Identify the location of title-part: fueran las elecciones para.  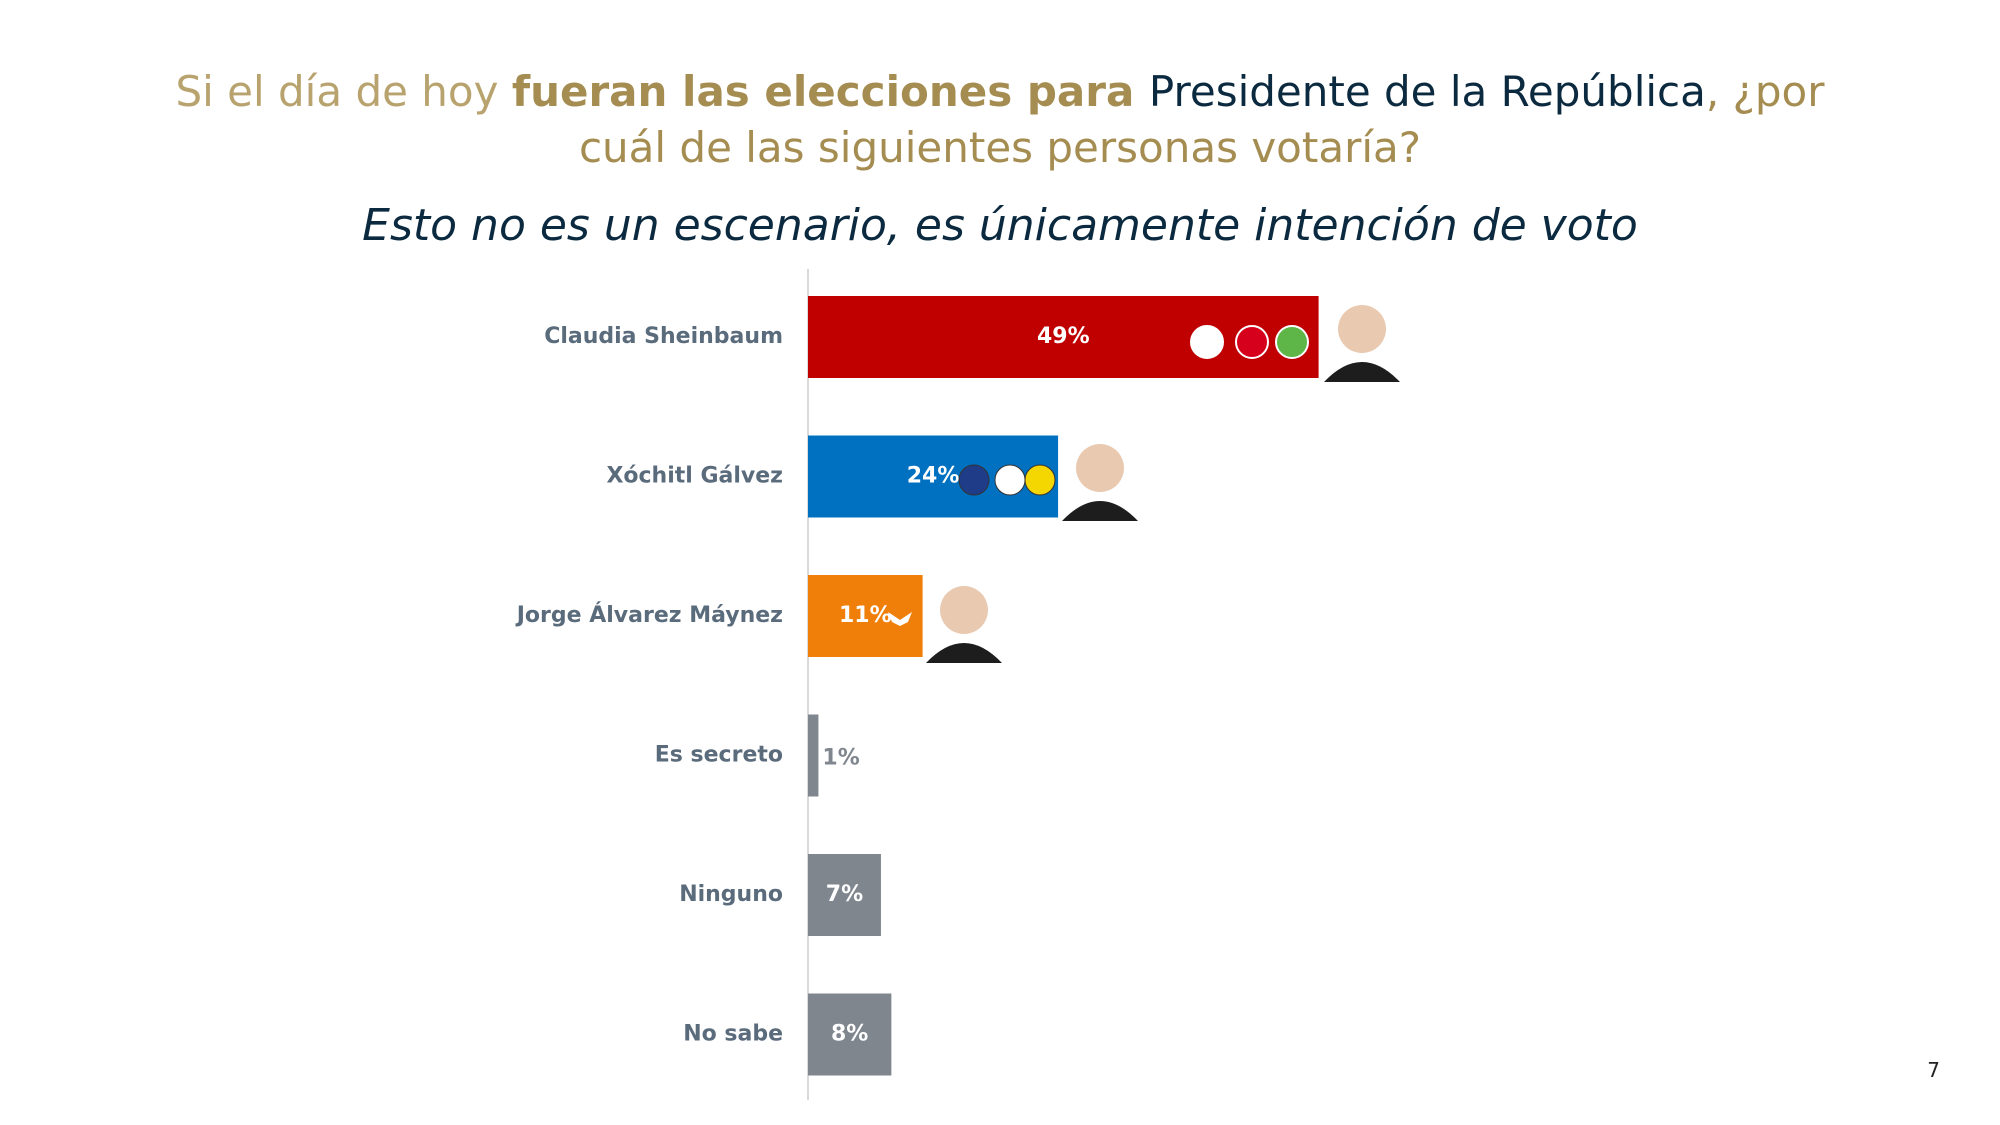
(830, 91).